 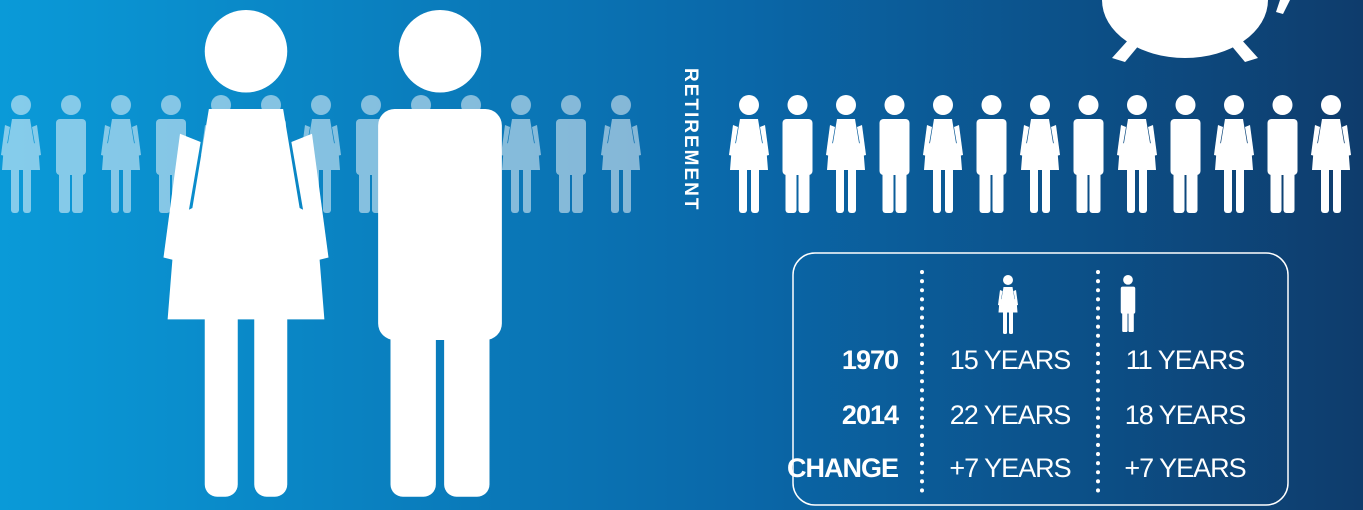 I want to click on men-years: 11 YEARS, so click(x=1185, y=360).